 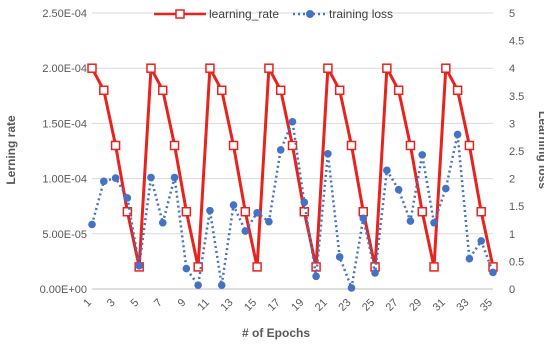 I want to click on x-tick-label: 33, so click(x=462, y=305).